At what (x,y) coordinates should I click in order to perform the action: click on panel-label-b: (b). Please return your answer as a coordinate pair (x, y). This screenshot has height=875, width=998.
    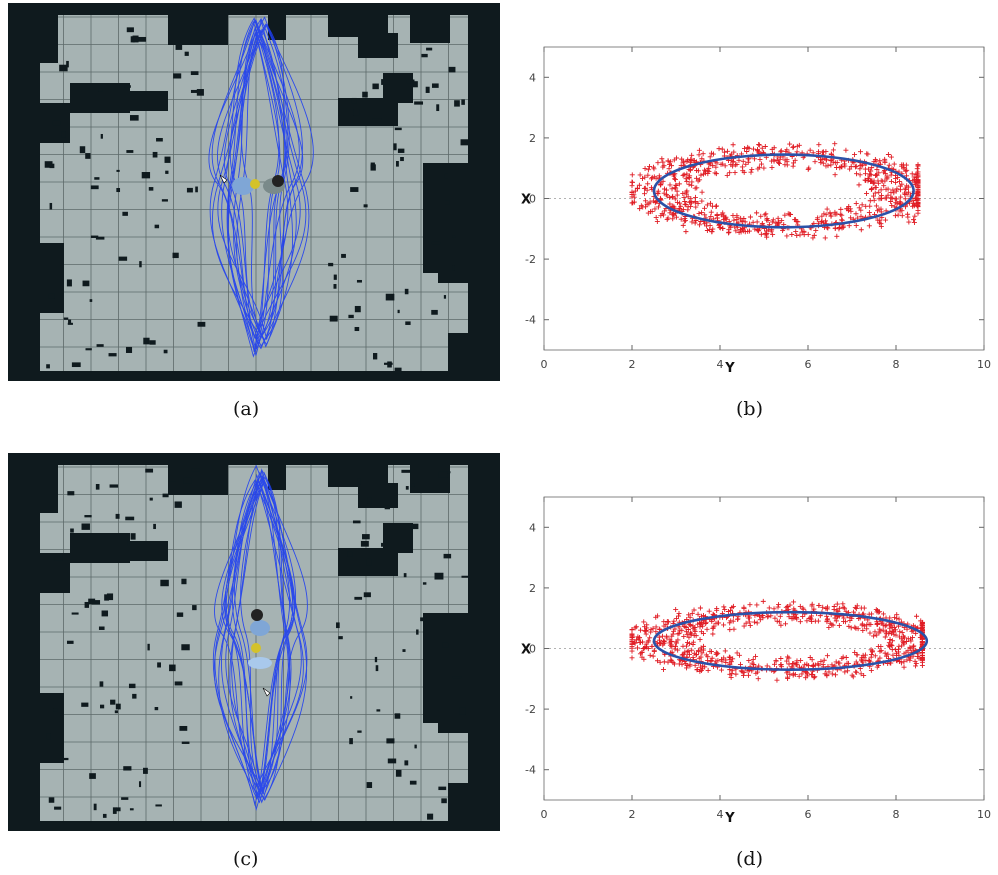
    Looking at the image, I should click on (749, 409).